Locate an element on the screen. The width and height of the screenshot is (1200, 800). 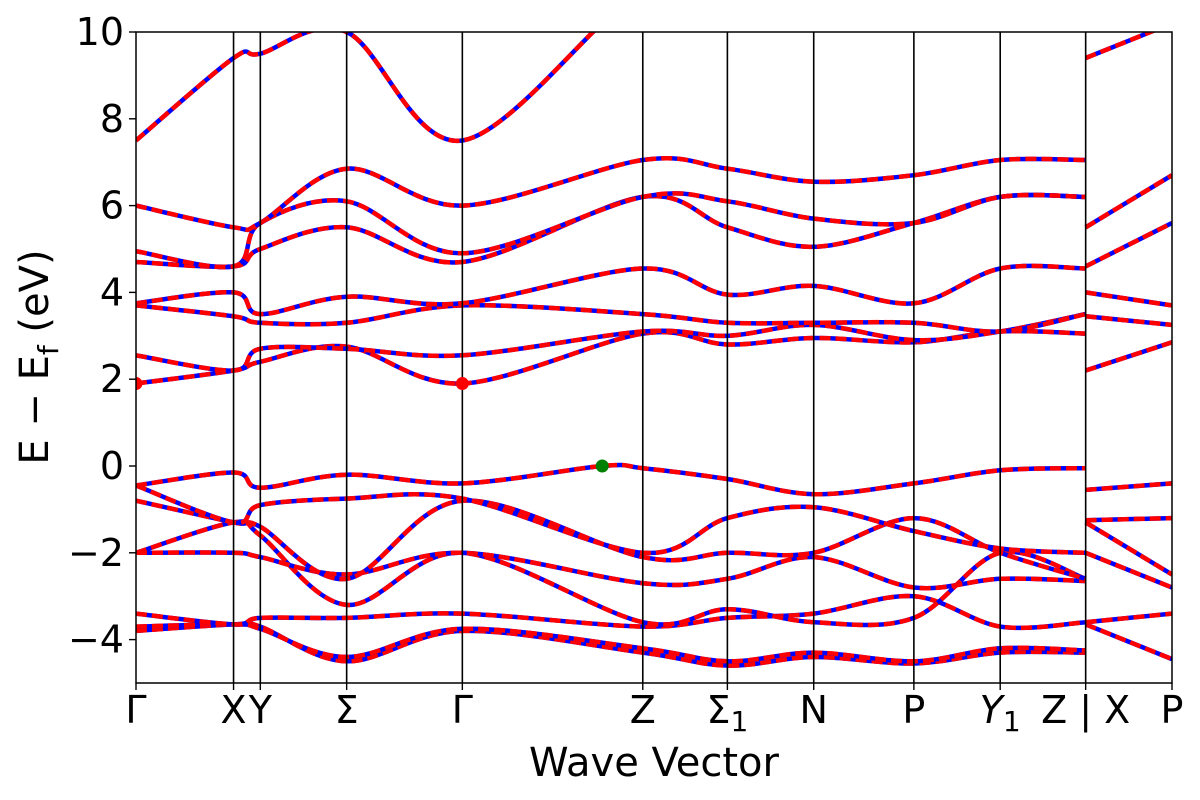
x-axis-label: Wave Vector is located at coordinates (654, 763).